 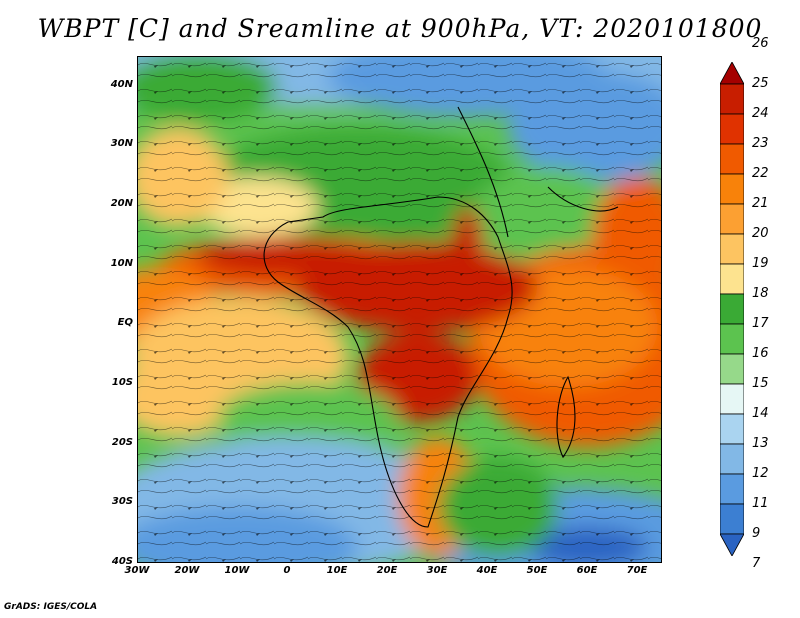 What do you see at coordinates (51, 607) in the screenshot?
I see `credit-text: GrADS: IGES/COLA` at bounding box center [51, 607].